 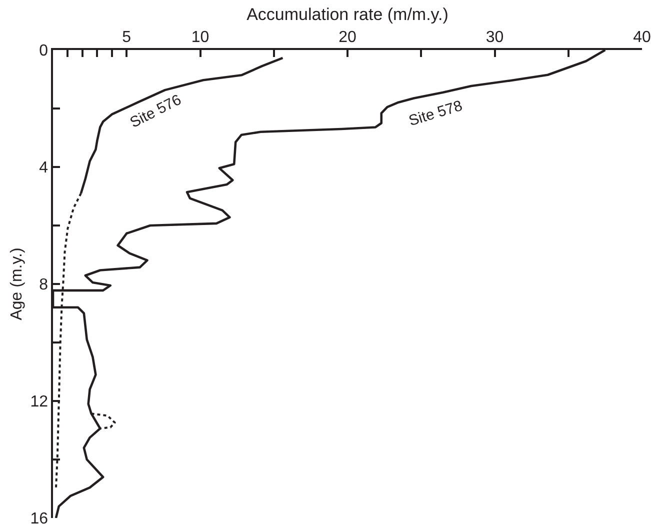 I want to click on y-tick-label: 12, so click(x=39, y=402).